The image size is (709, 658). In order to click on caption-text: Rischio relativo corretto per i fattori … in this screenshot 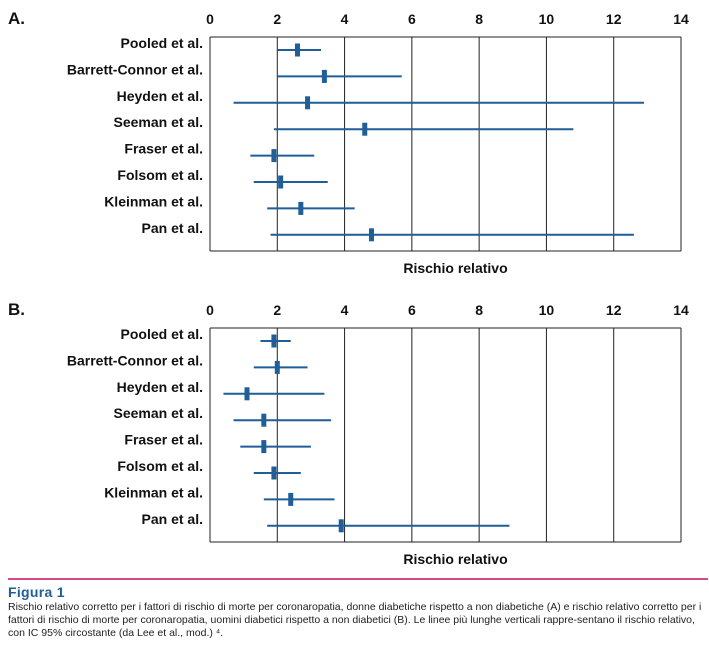, I will do `click(355, 620)`.